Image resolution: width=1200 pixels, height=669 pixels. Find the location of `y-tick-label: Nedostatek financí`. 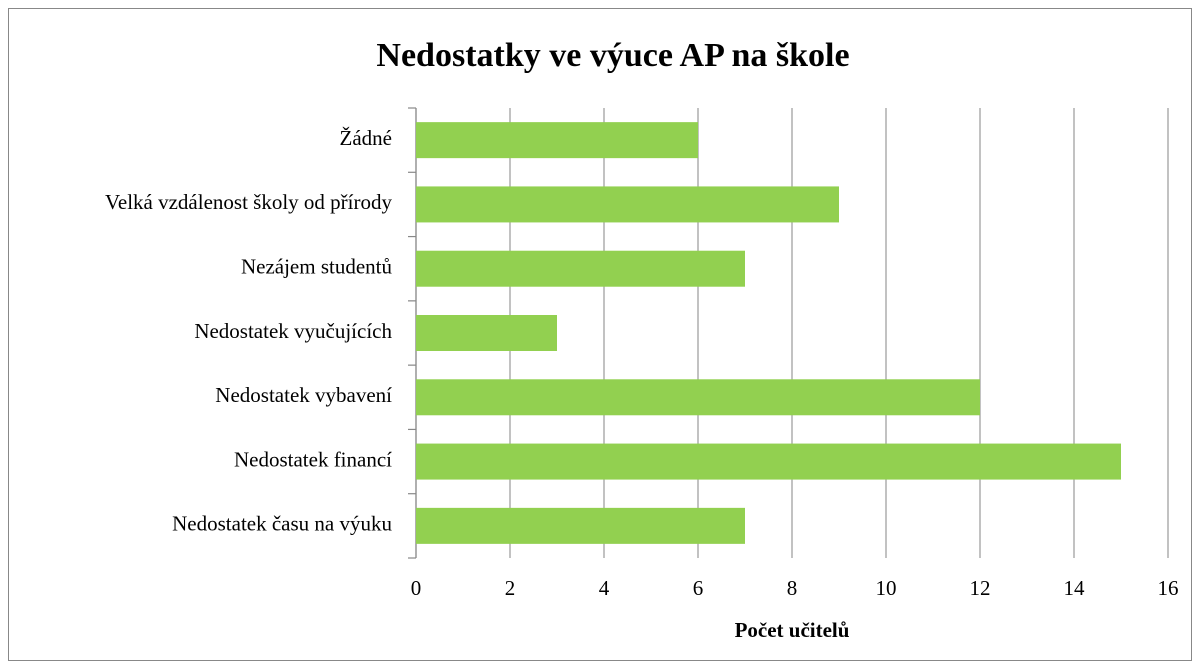

y-tick-label: Nedostatek financí is located at coordinates (313, 459).